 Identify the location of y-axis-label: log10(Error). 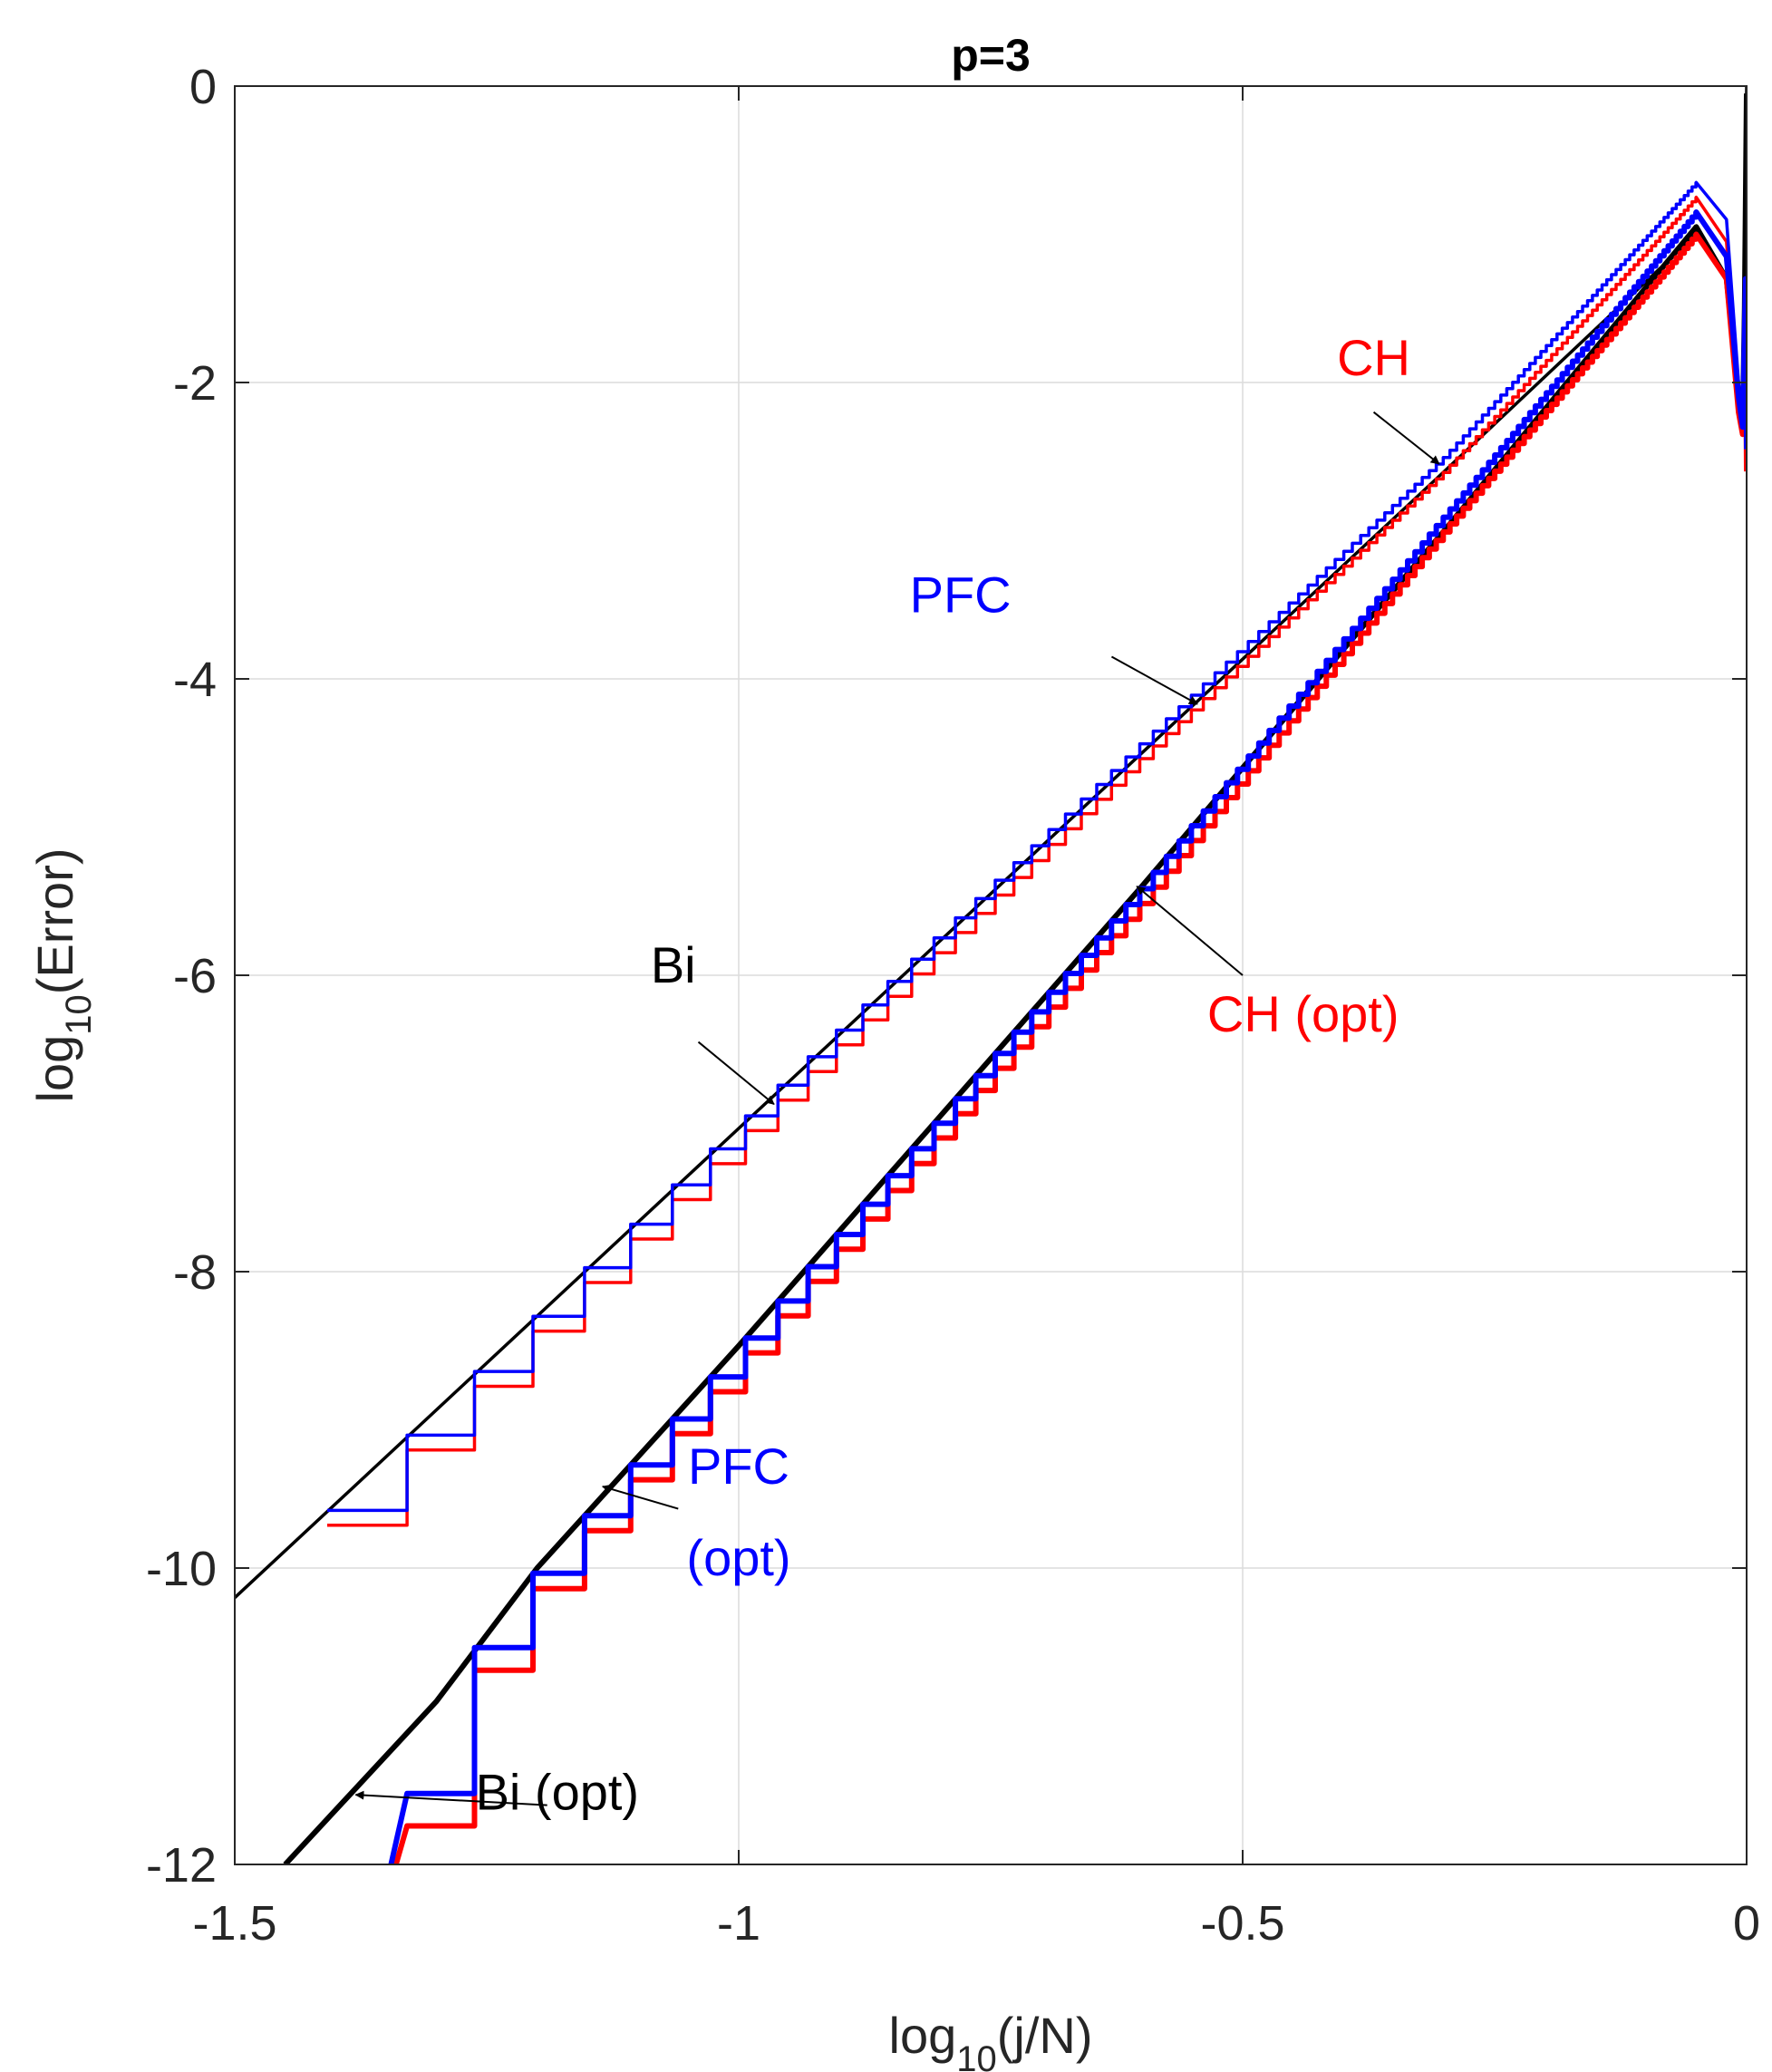
(62, 975).